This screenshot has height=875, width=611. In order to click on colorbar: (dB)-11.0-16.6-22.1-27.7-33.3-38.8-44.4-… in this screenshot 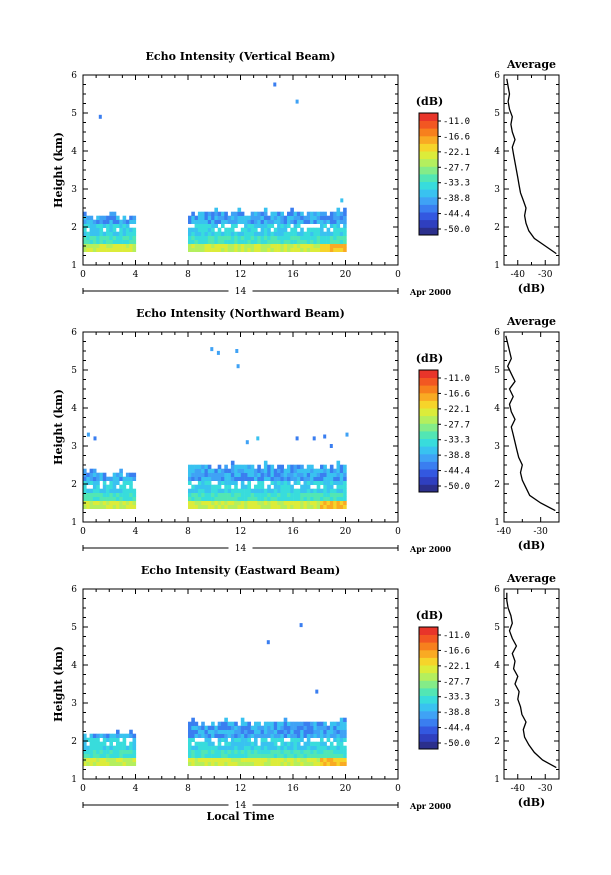, I will do `click(443, 679)`.